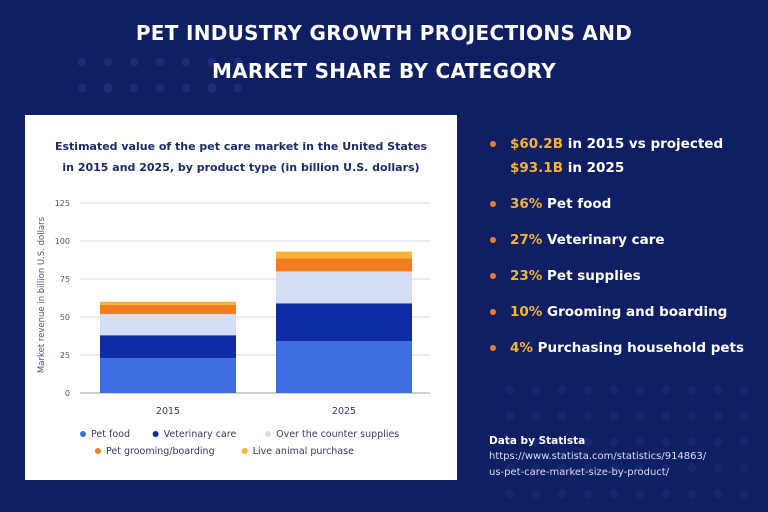  Describe the element at coordinates (537, 441) in the screenshot. I see `source-title: Data by Statista` at that location.